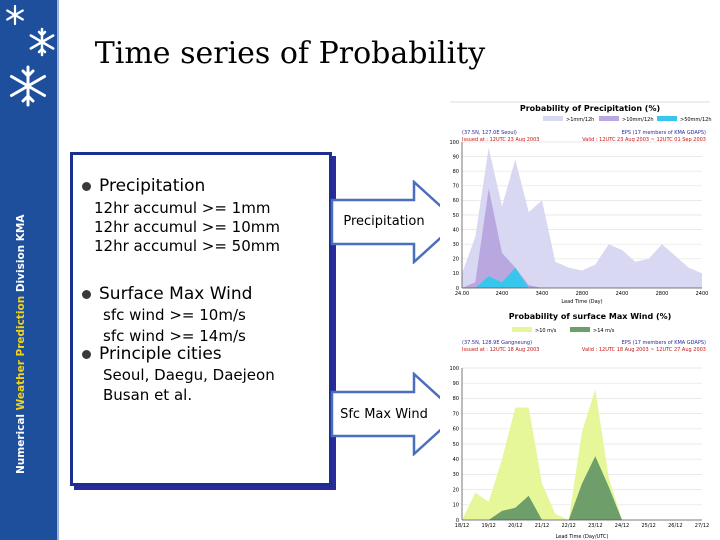 This screenshot has height=540, width=720. What do you see at coordinates (58, 270) in the screenshot?
I see `sidebar-divider` at bounding box center [58, 270].